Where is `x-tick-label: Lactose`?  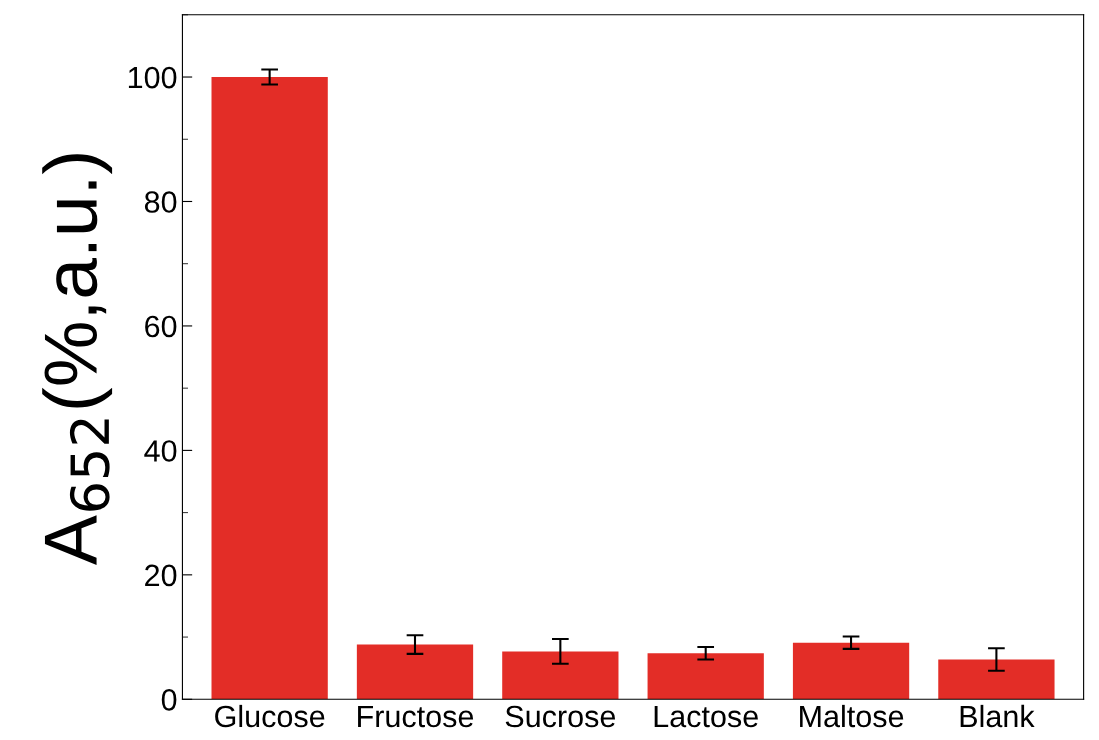
x-tick-label: Lactose is located at coordinates (706, 716).